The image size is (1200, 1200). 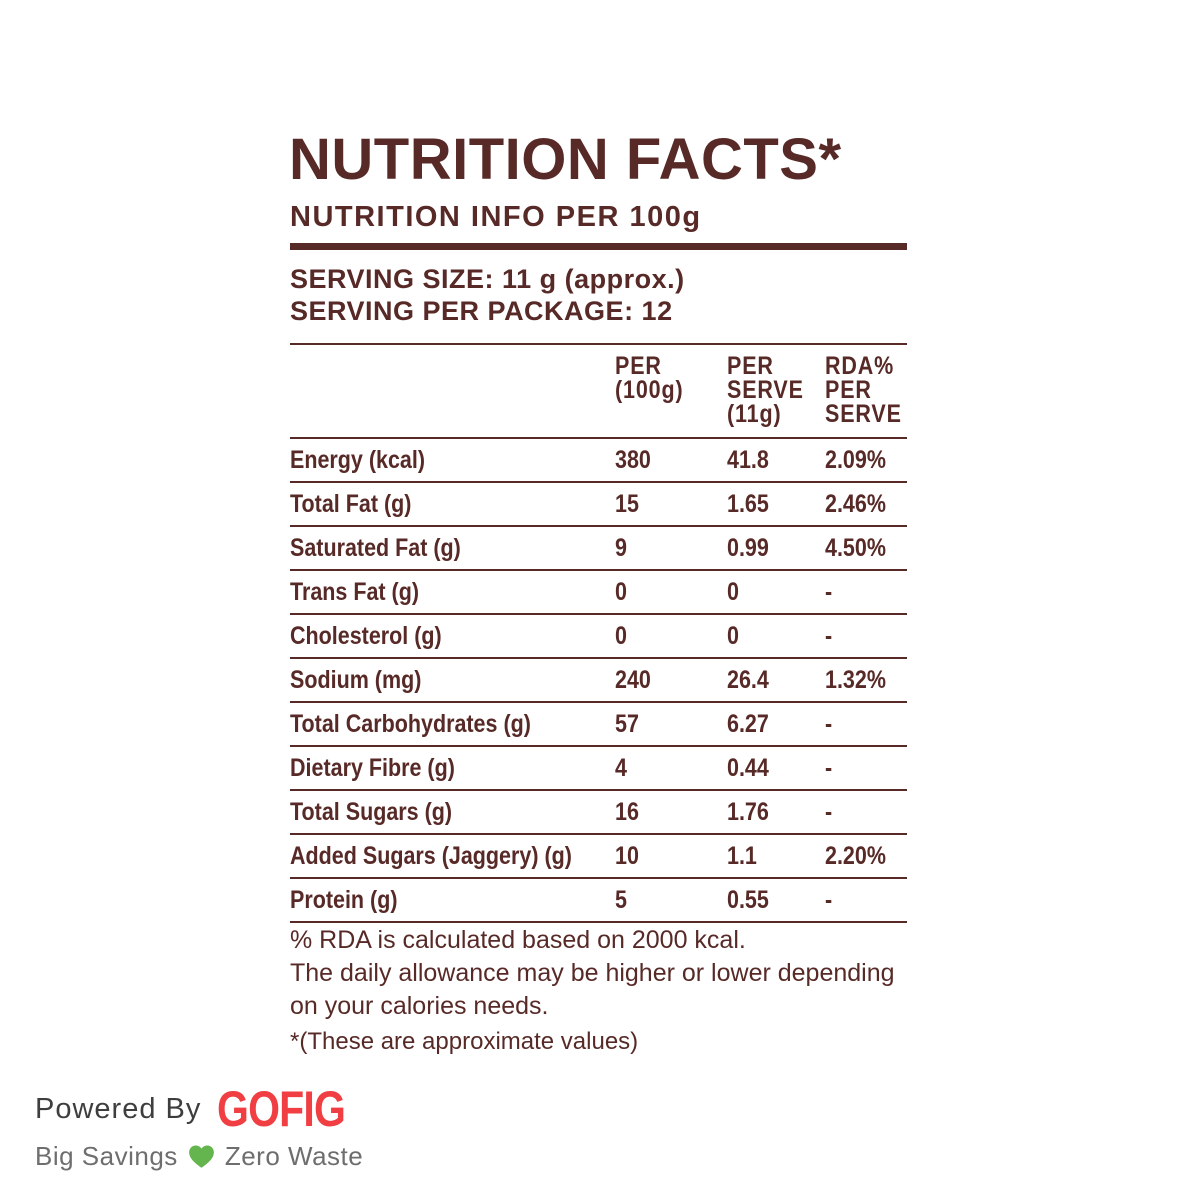 I want to click on header-divider, so click(x=598, y=246).